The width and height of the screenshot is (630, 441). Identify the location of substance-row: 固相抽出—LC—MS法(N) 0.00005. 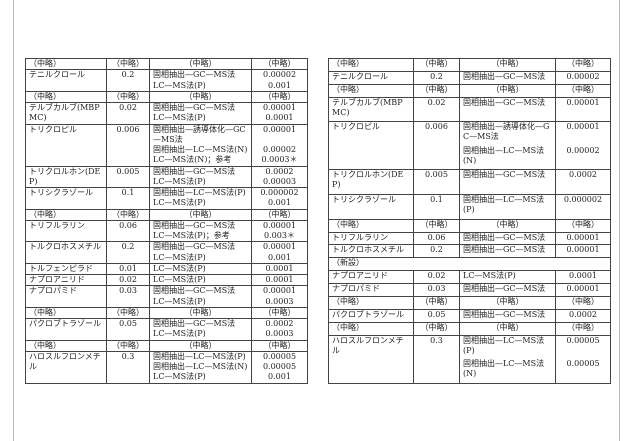
(167, 367).